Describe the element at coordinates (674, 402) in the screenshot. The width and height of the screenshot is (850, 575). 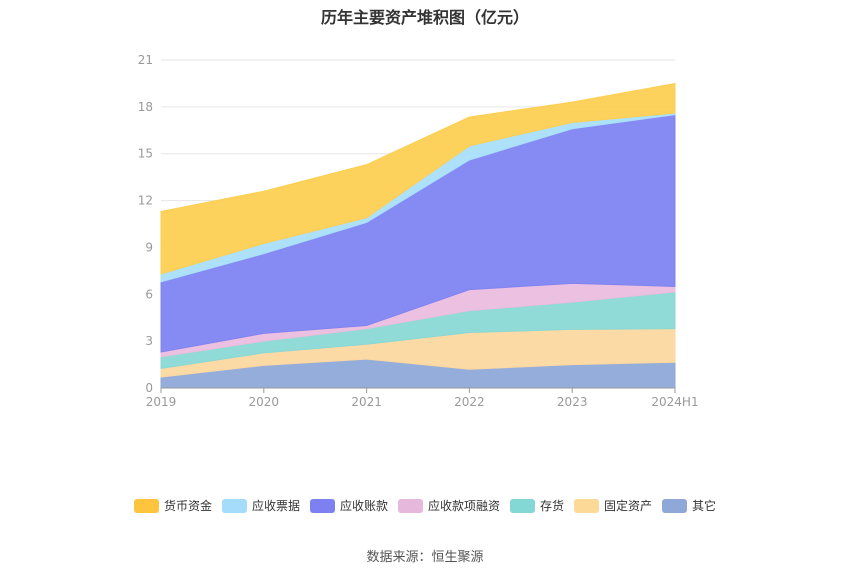
I see `x-tick-label: 2024H1` at that location.